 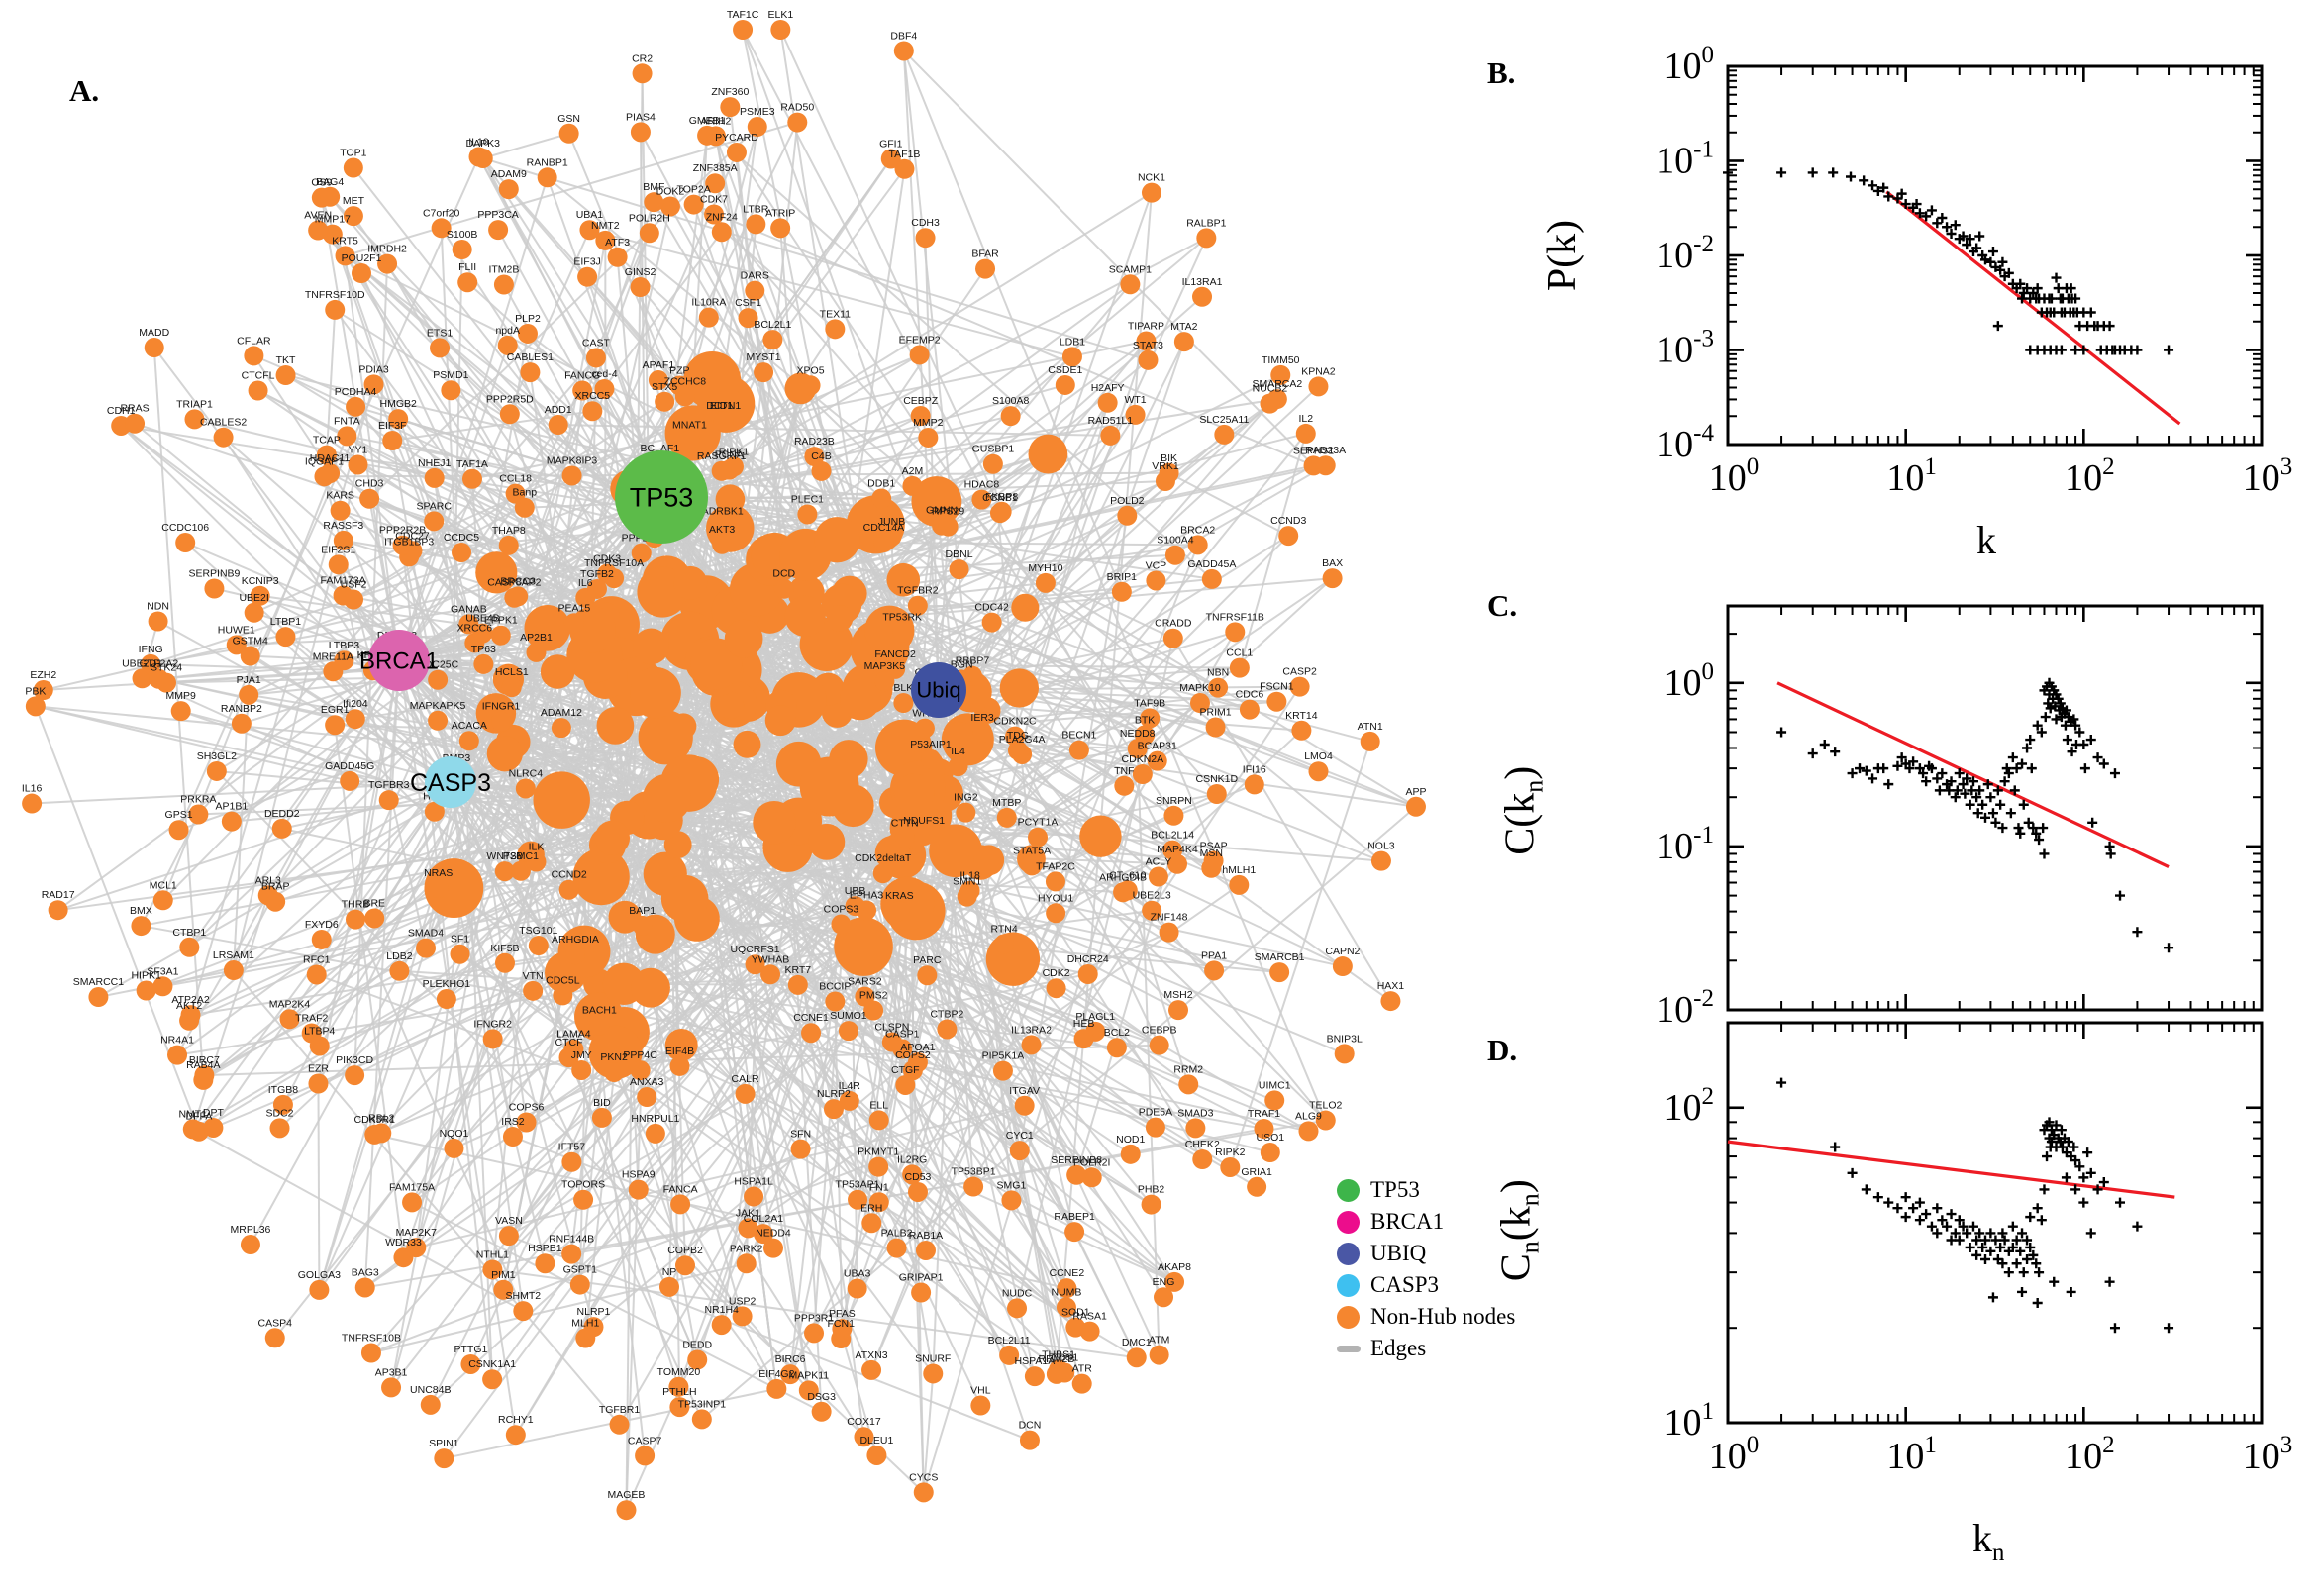 I want to click on svg-text: 10⁻³, so click(x=1685, y=348).